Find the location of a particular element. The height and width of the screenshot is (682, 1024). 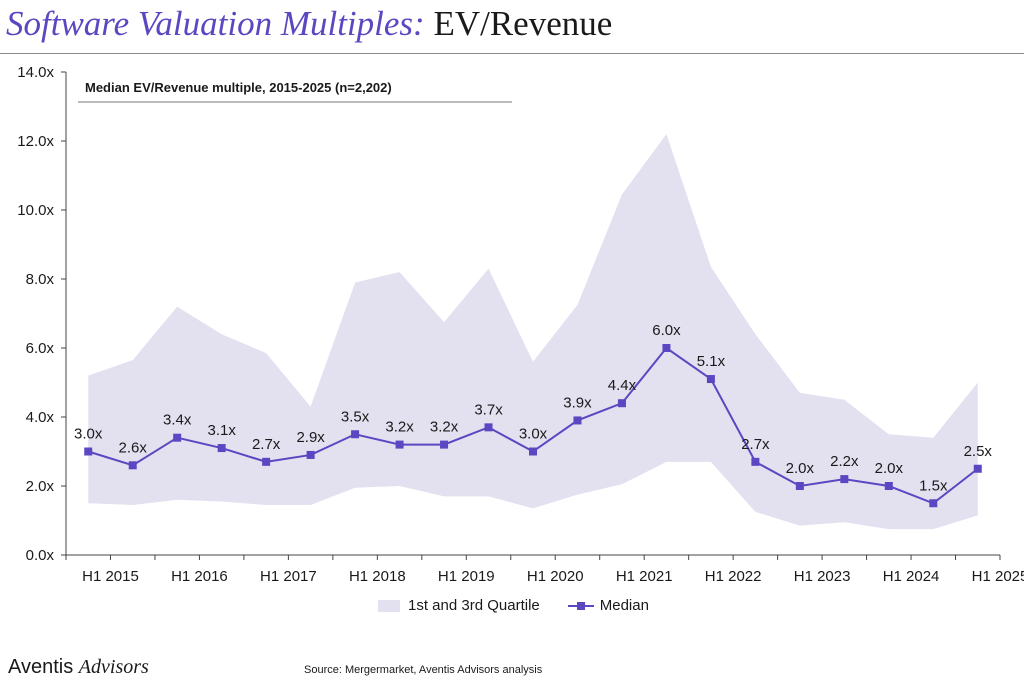

median-data-label: 2.2x is located at coordinates (844, 461).